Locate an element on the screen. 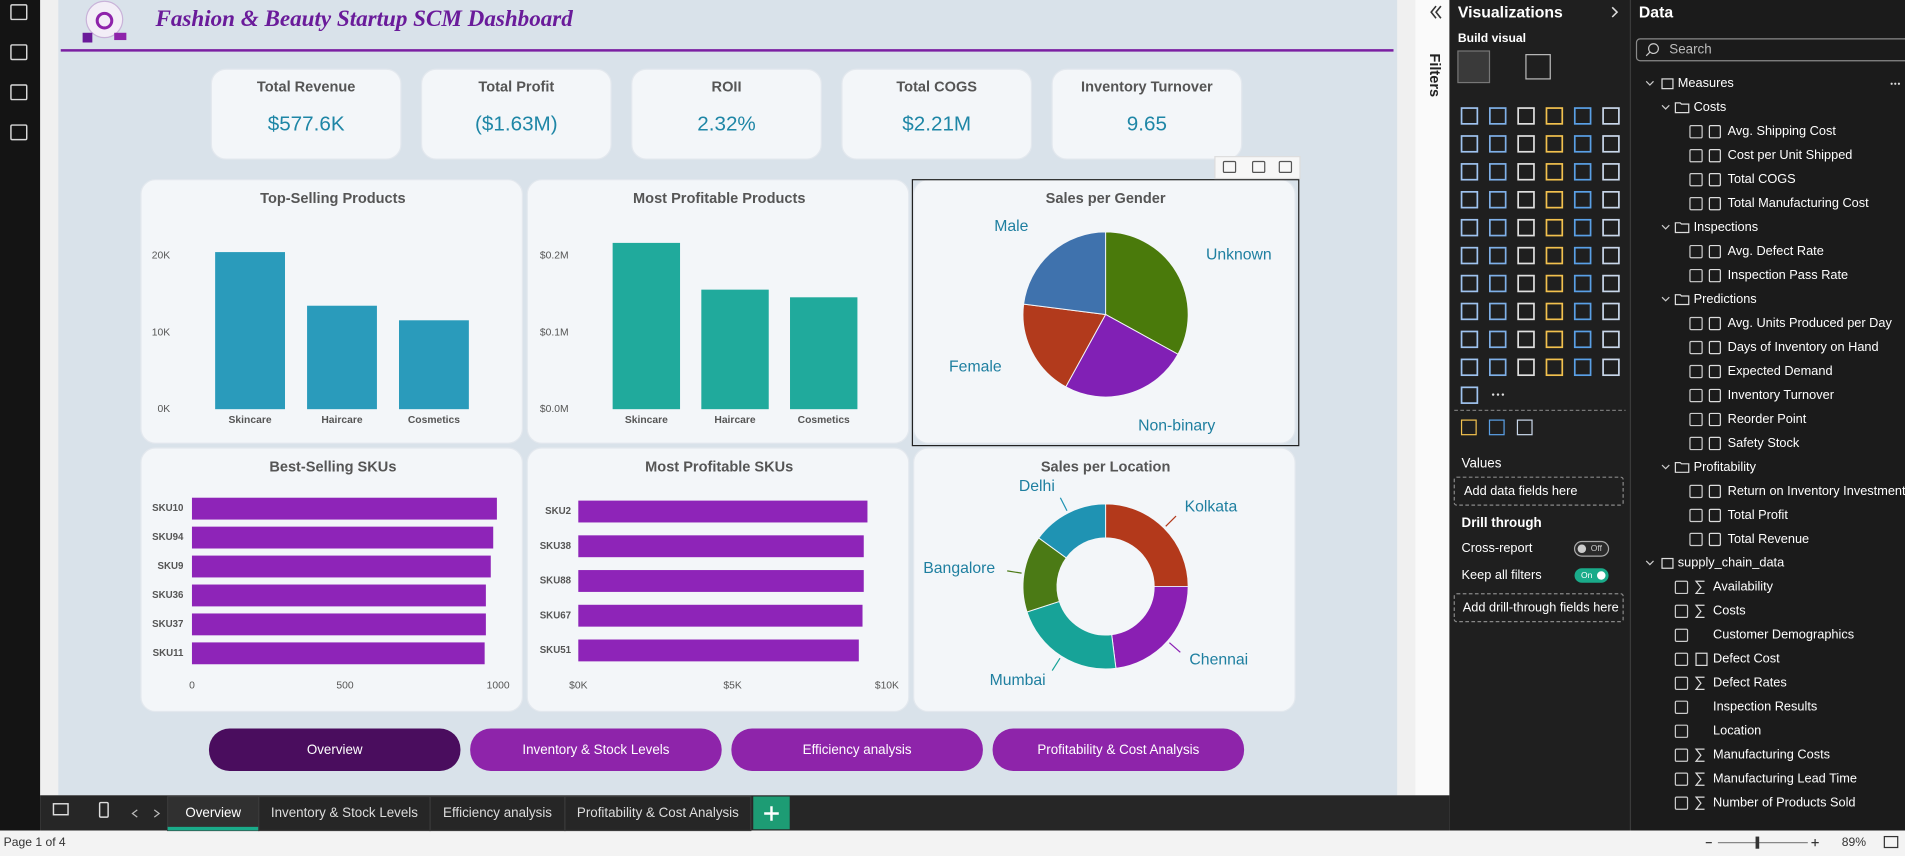  search-box is located at coordinates (1770, 50).